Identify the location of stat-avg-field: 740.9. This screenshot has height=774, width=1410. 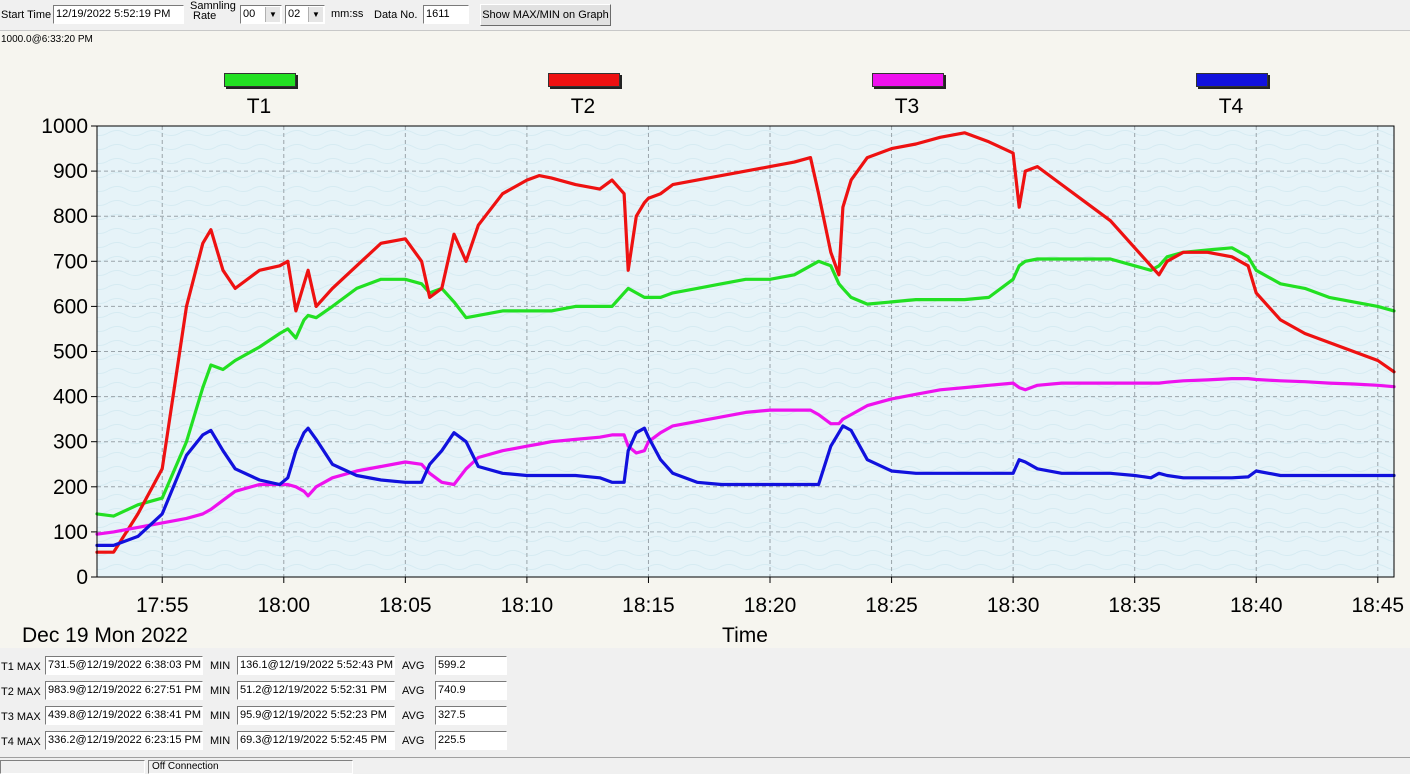
(471, 690).